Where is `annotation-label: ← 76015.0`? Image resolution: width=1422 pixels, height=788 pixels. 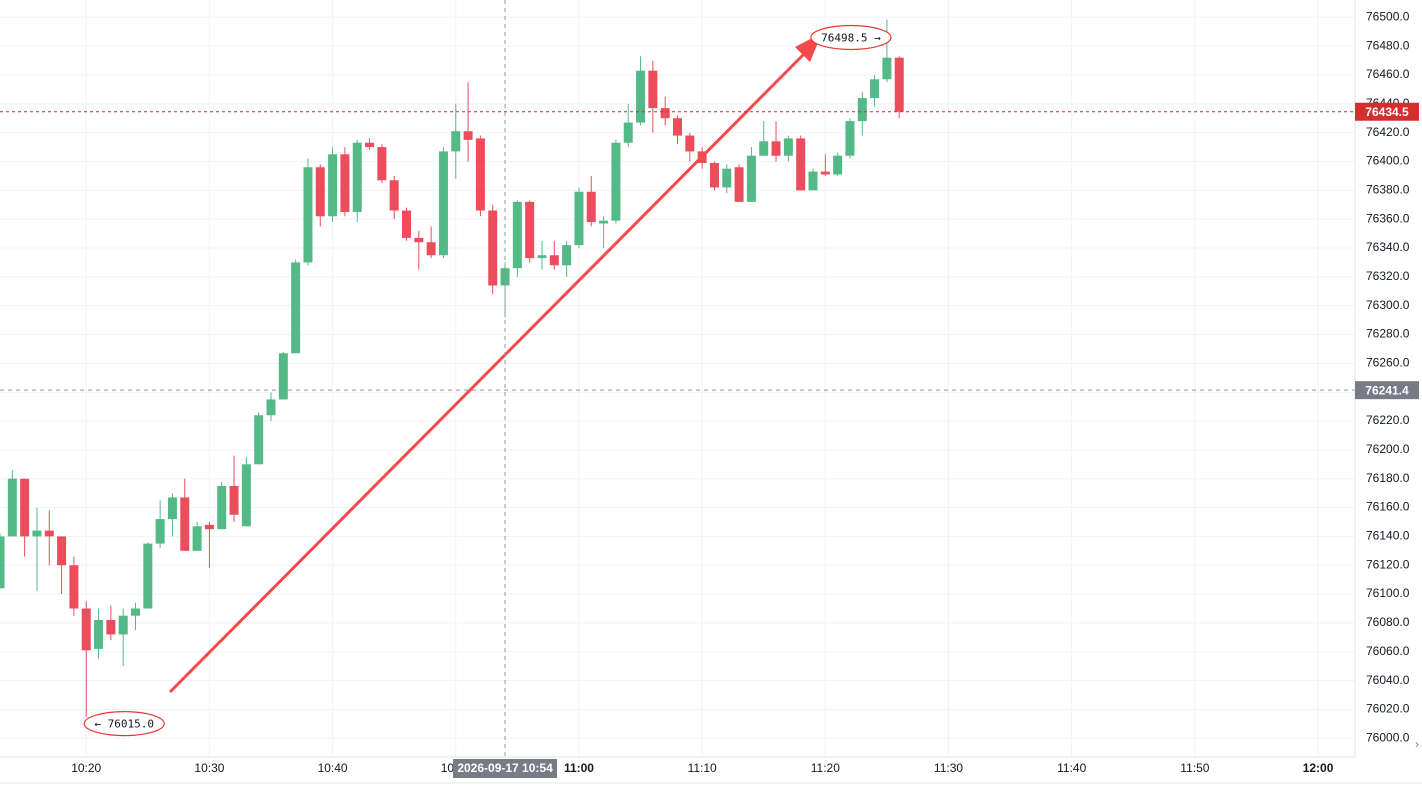 annotation-label: ← 76015.0 is located at coordinates (124, 724).